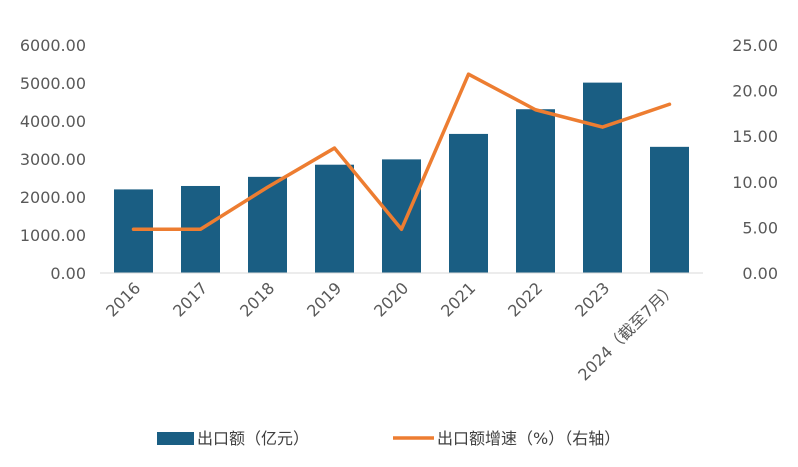  Describe the element at coordinates (391, 299) in the screenshot. I see `x-axis-tick-label: 2020` at that location.